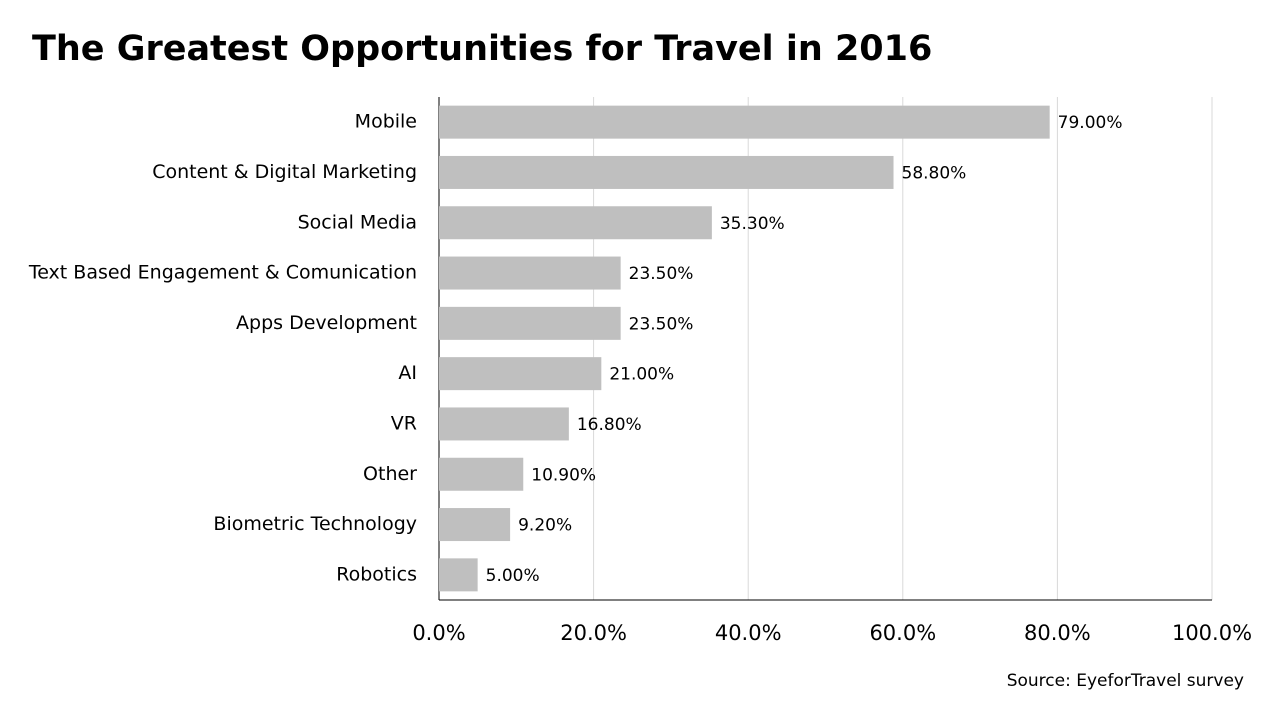 The width and height of the screenshot is (1280, 720). What do you see at coordinates (752, 224) in the screenshot?
I see `value-label: 35.30%` at bounding box center [752, 224].